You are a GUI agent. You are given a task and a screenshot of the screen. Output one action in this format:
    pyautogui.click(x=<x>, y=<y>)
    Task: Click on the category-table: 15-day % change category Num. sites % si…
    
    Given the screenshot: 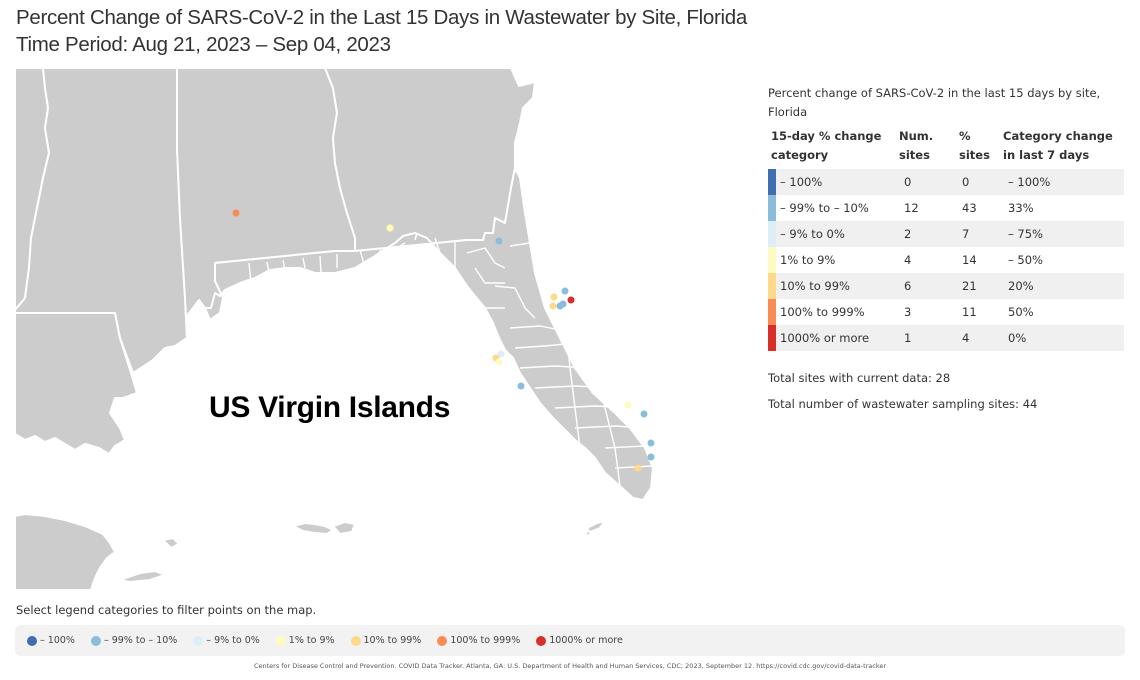 What is the action you would take?
    pyautogui.click(x=946, y=239)
    